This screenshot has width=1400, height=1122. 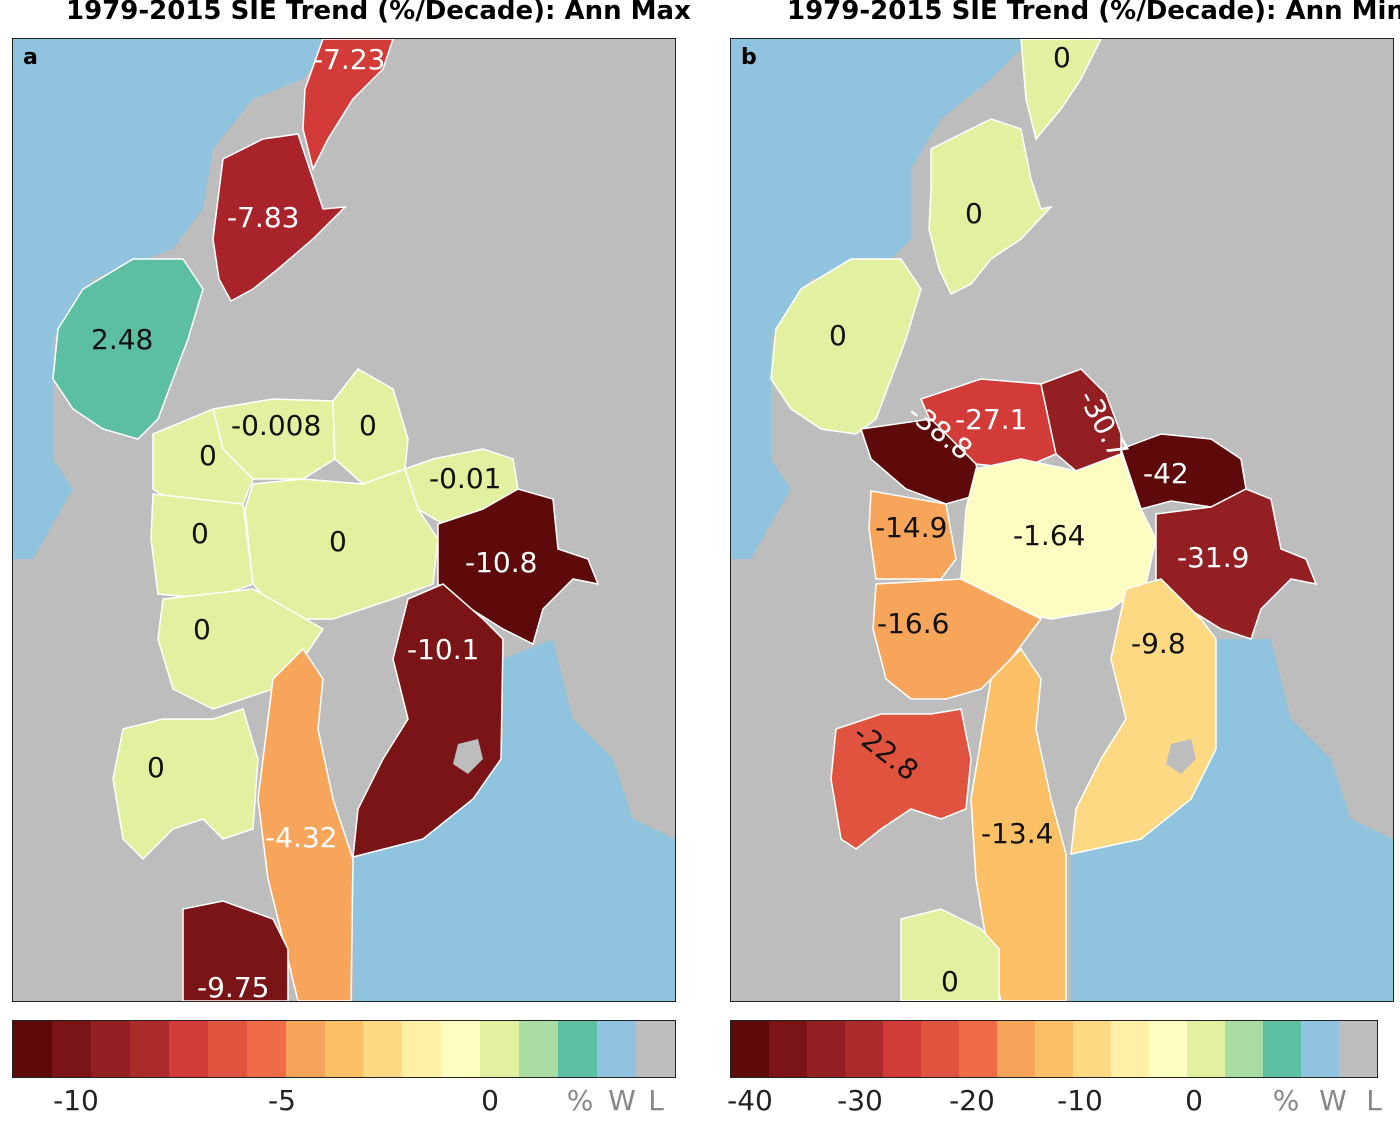 I want to click on region-b-top-strait, so click(x=1061, y=90).